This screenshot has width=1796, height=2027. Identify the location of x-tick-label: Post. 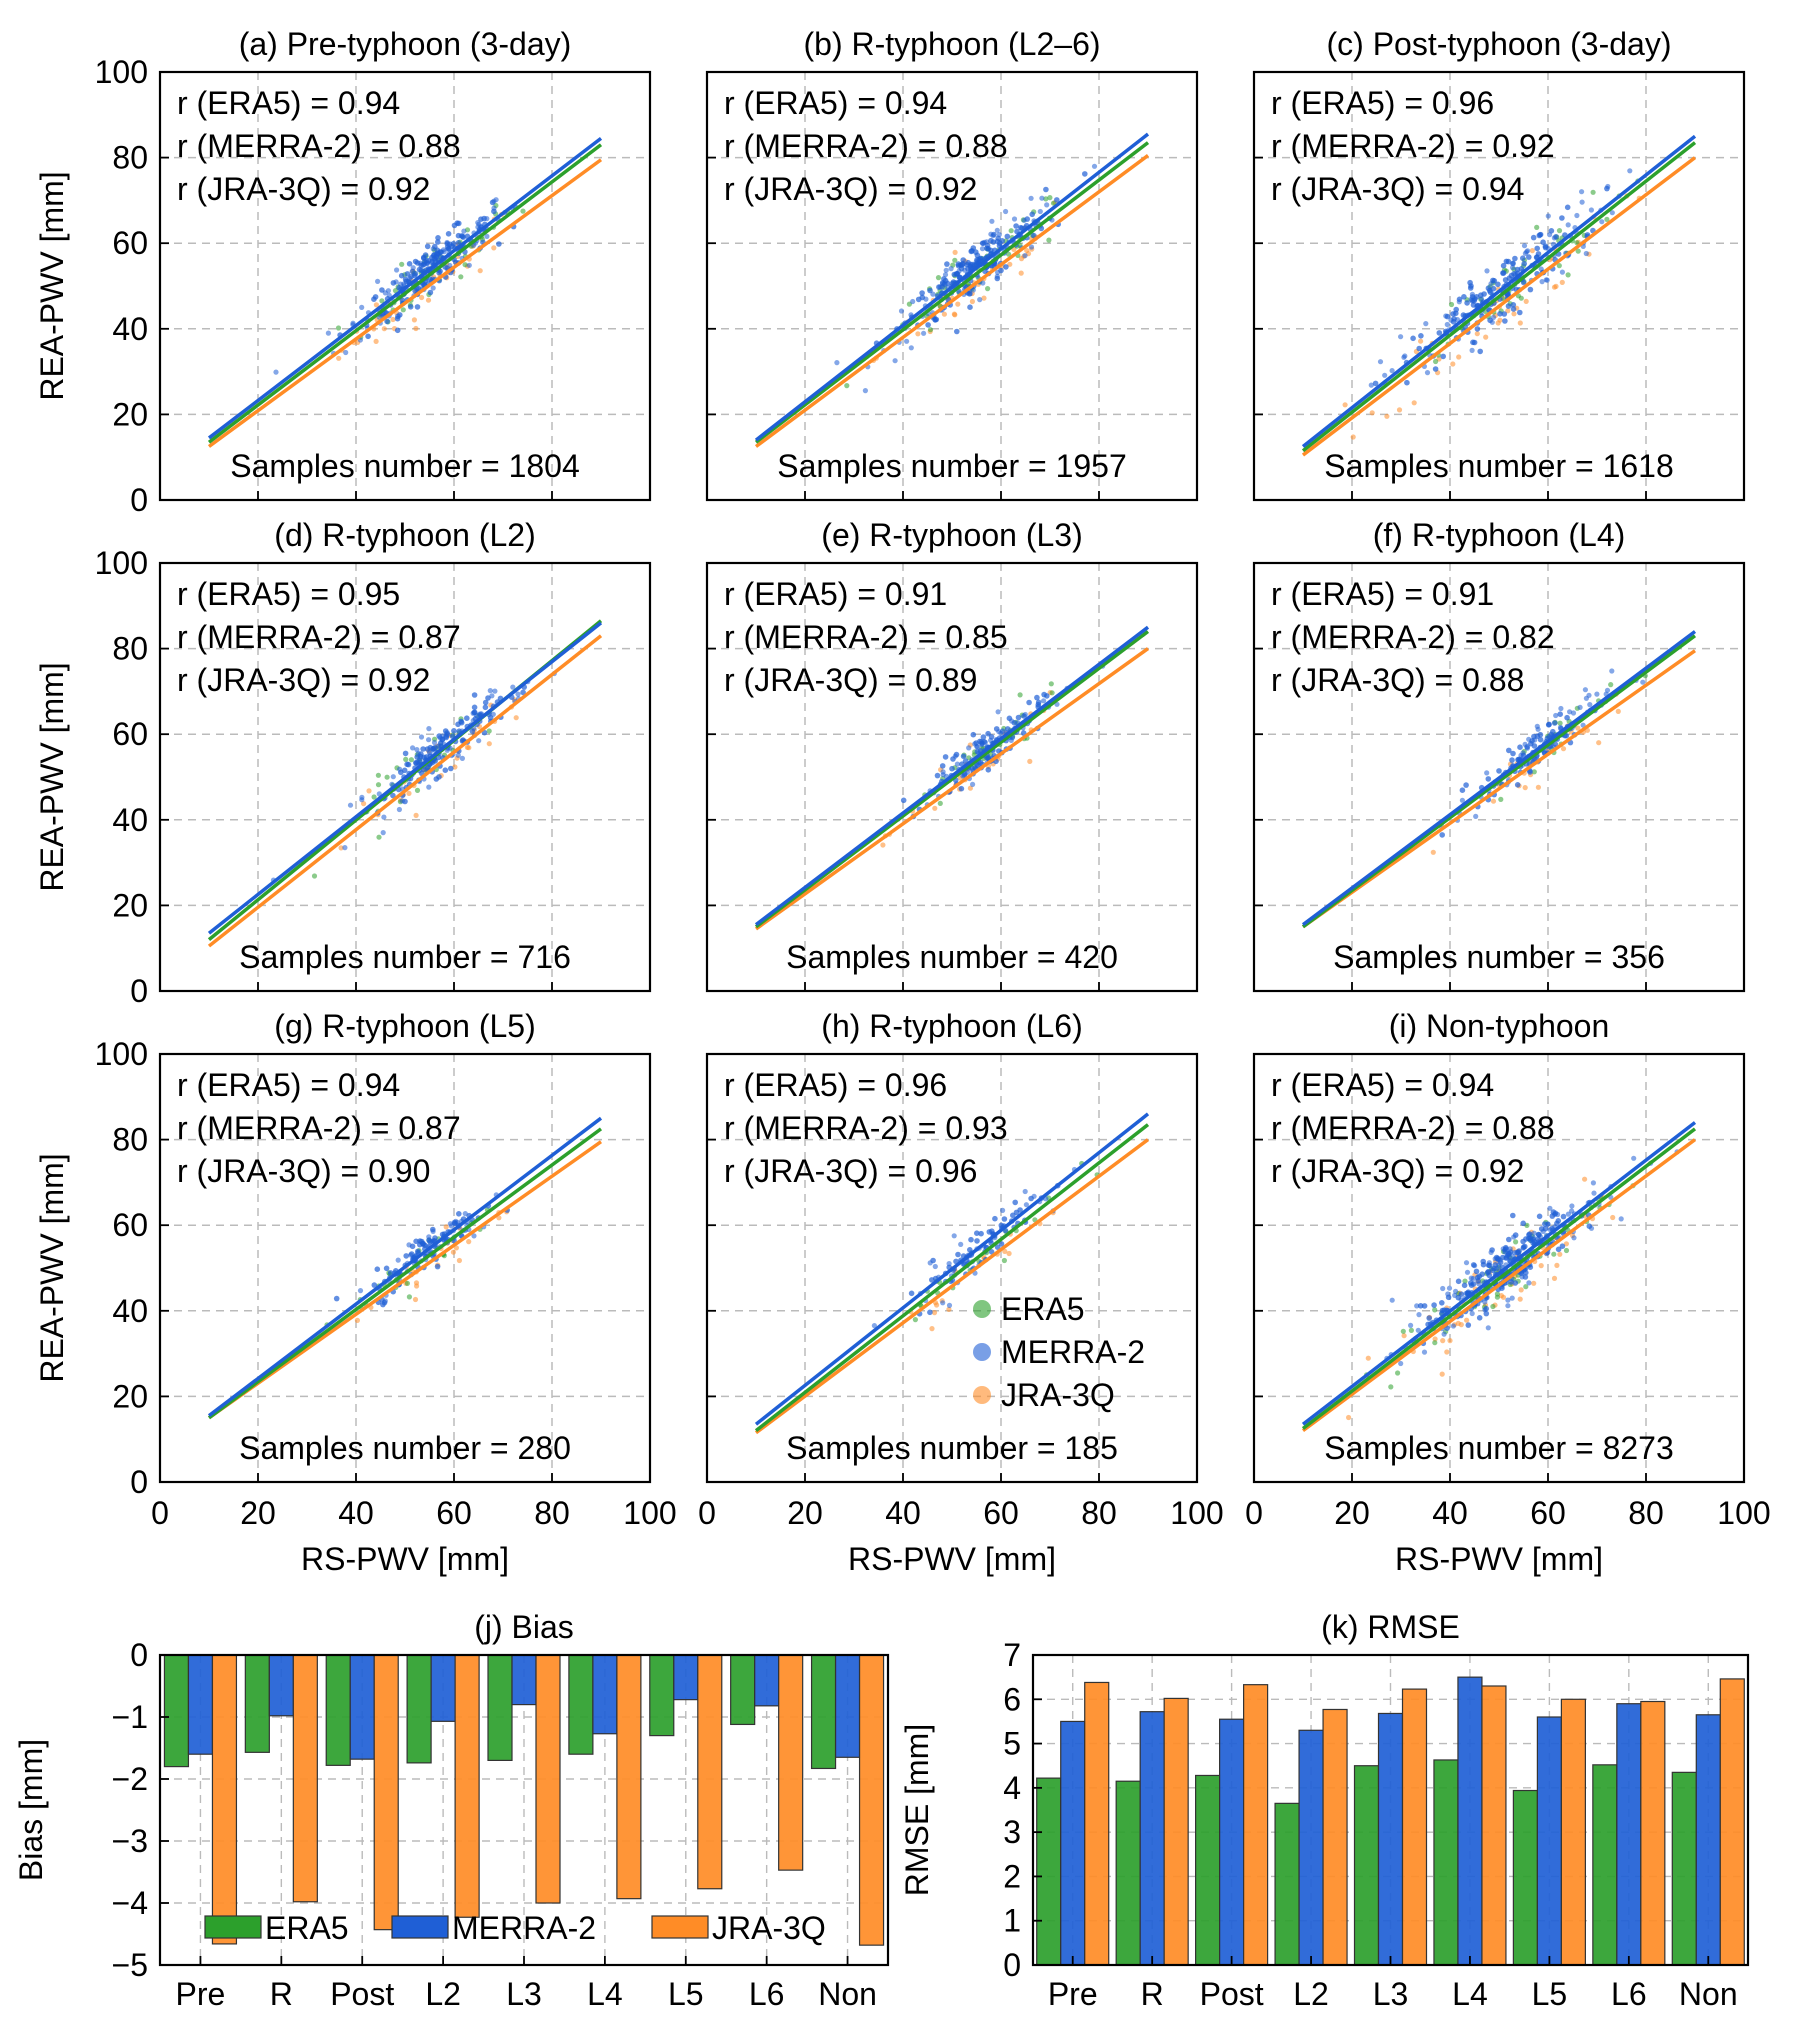
(362, 1994).